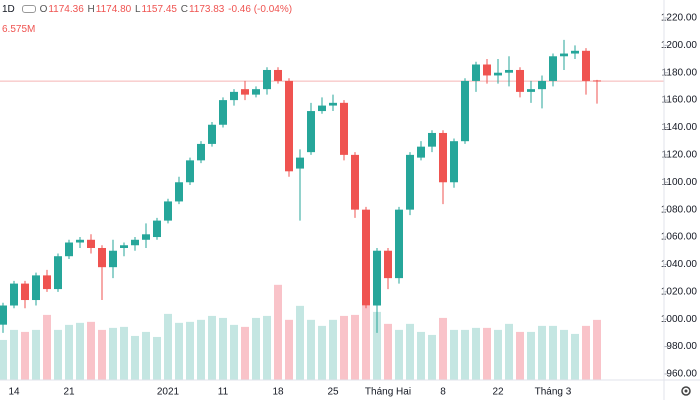 The image size is (700, 400). Describe the element at coordinates (679, 291) in the screenshot. I see `y-tick-label: 1020.00` at that location.